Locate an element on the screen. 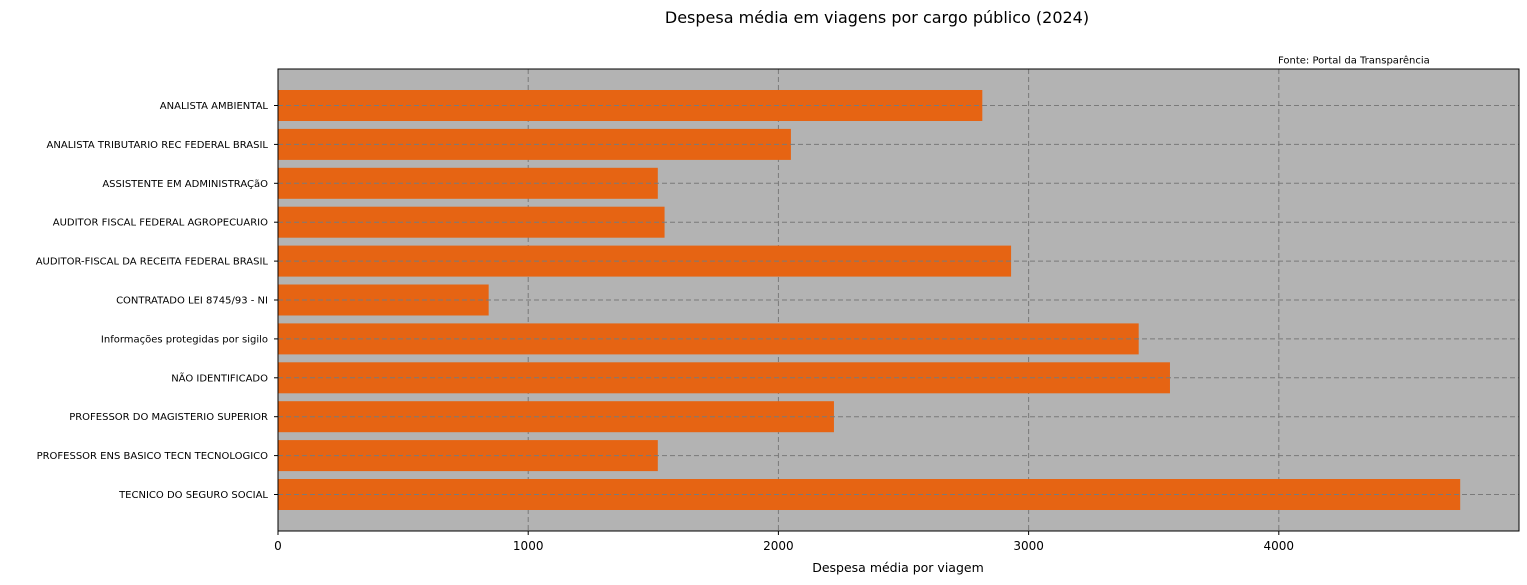 The image size is (1527, 585). y-tick-label: ASSISTENTE EM ADMINISTRAÇãO is located at coordinates (185, 184).